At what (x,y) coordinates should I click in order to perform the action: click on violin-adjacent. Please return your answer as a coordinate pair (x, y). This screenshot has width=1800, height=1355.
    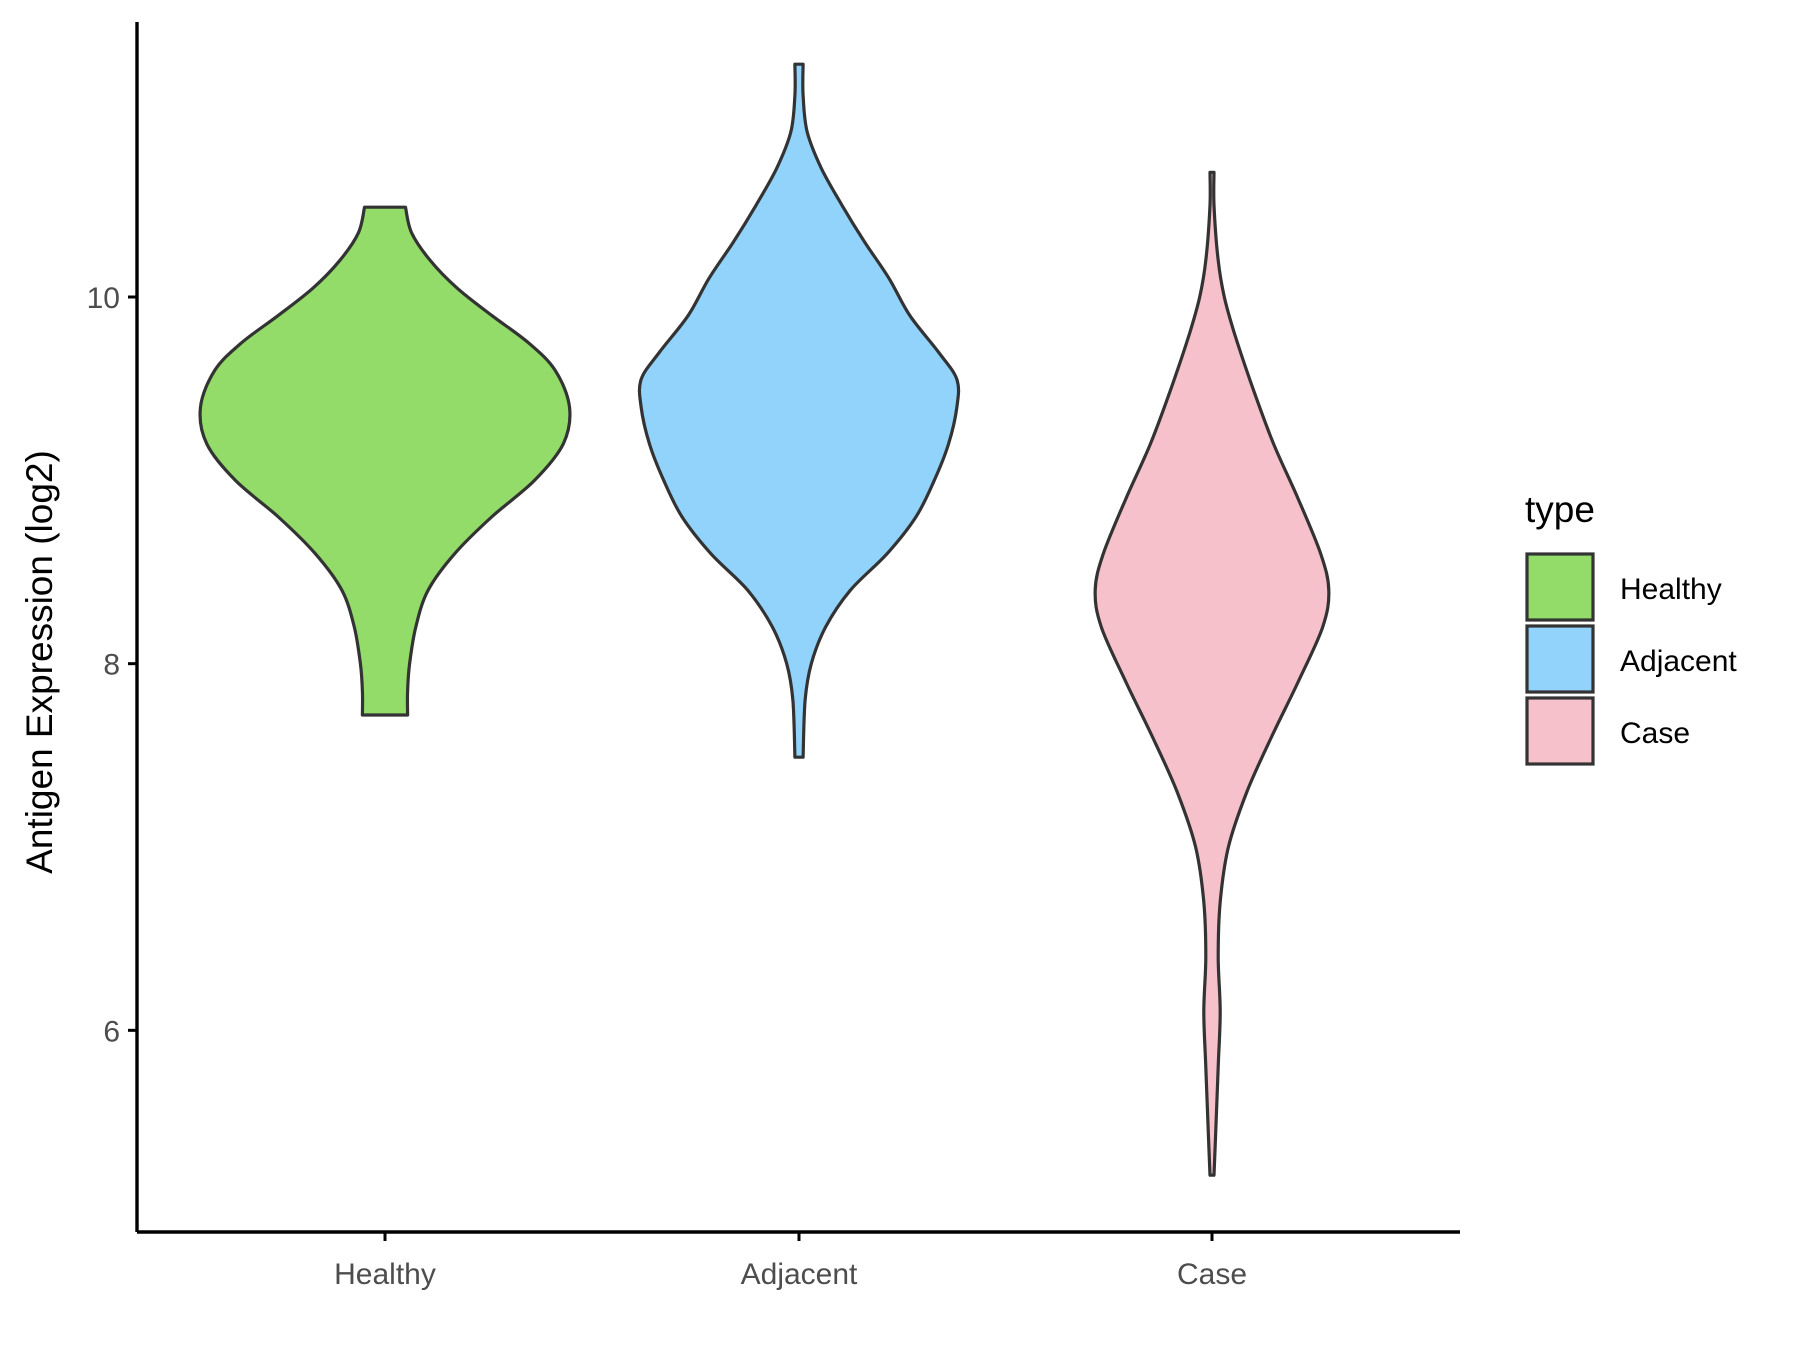
    Looking at the image, I should click on (799, 410).